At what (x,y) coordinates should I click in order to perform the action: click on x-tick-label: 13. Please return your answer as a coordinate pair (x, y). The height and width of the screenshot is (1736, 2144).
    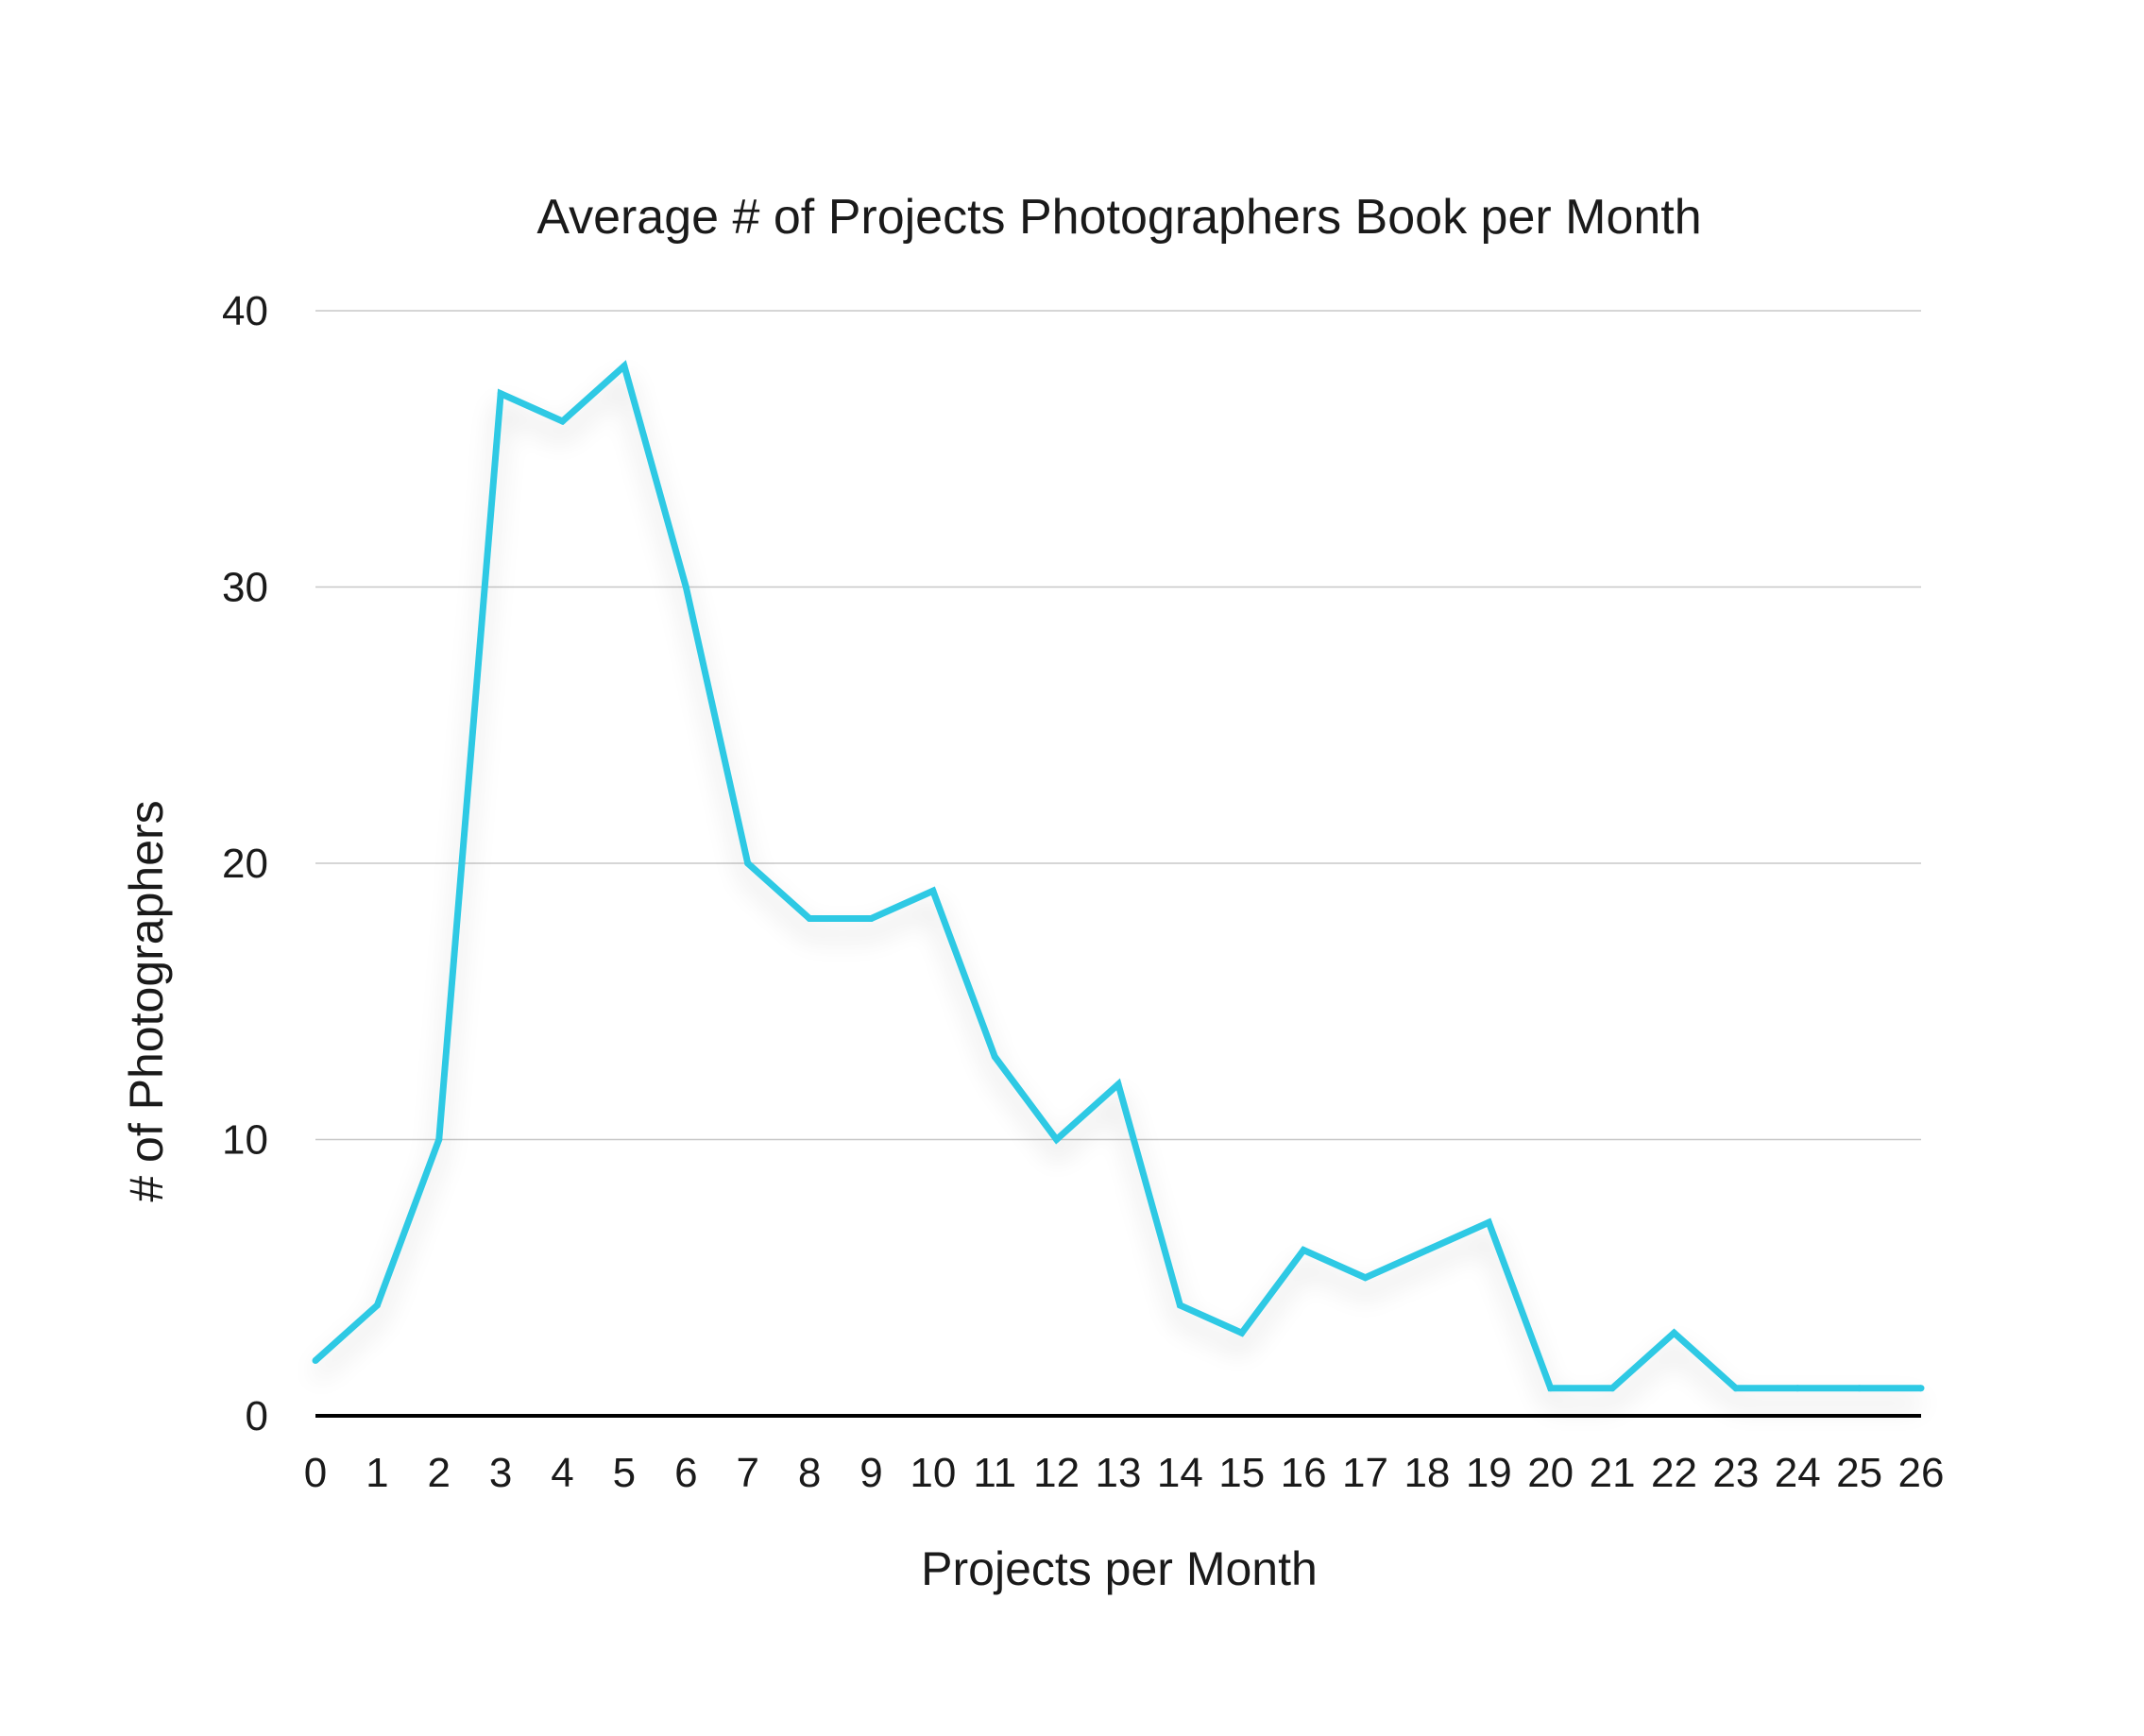
    Looking at the image, I should click on (1119, 1473).